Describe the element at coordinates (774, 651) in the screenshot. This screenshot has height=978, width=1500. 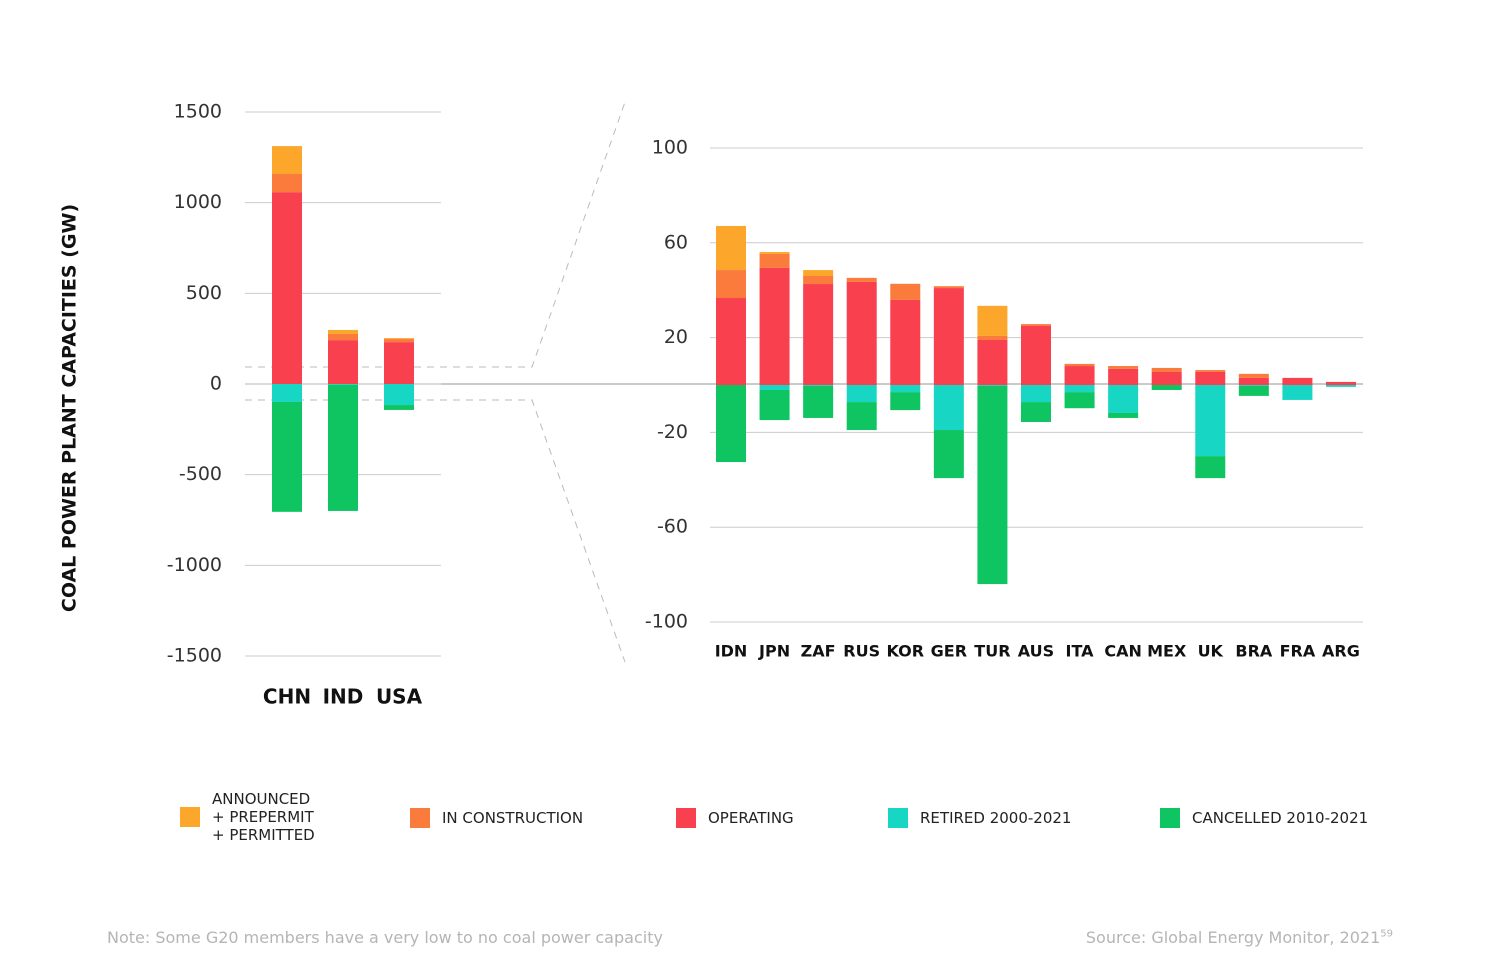
I see `x-tick-label: JPN` at that location.